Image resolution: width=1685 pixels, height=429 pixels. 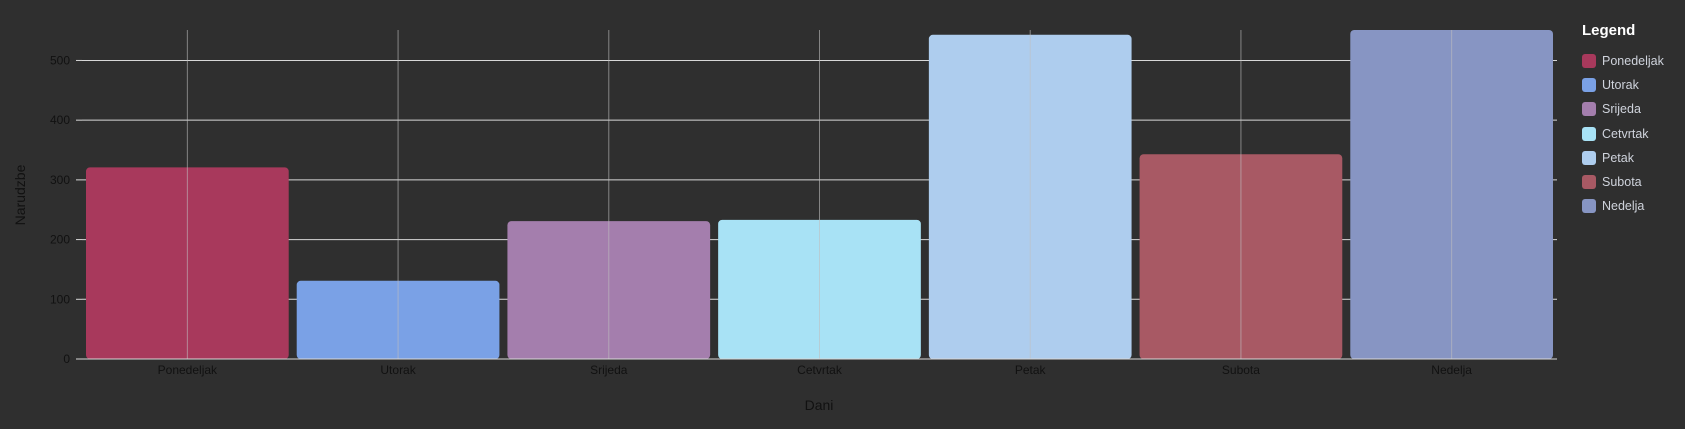 I want to click on y-tick-label: 500, so click(x=60, y=60).